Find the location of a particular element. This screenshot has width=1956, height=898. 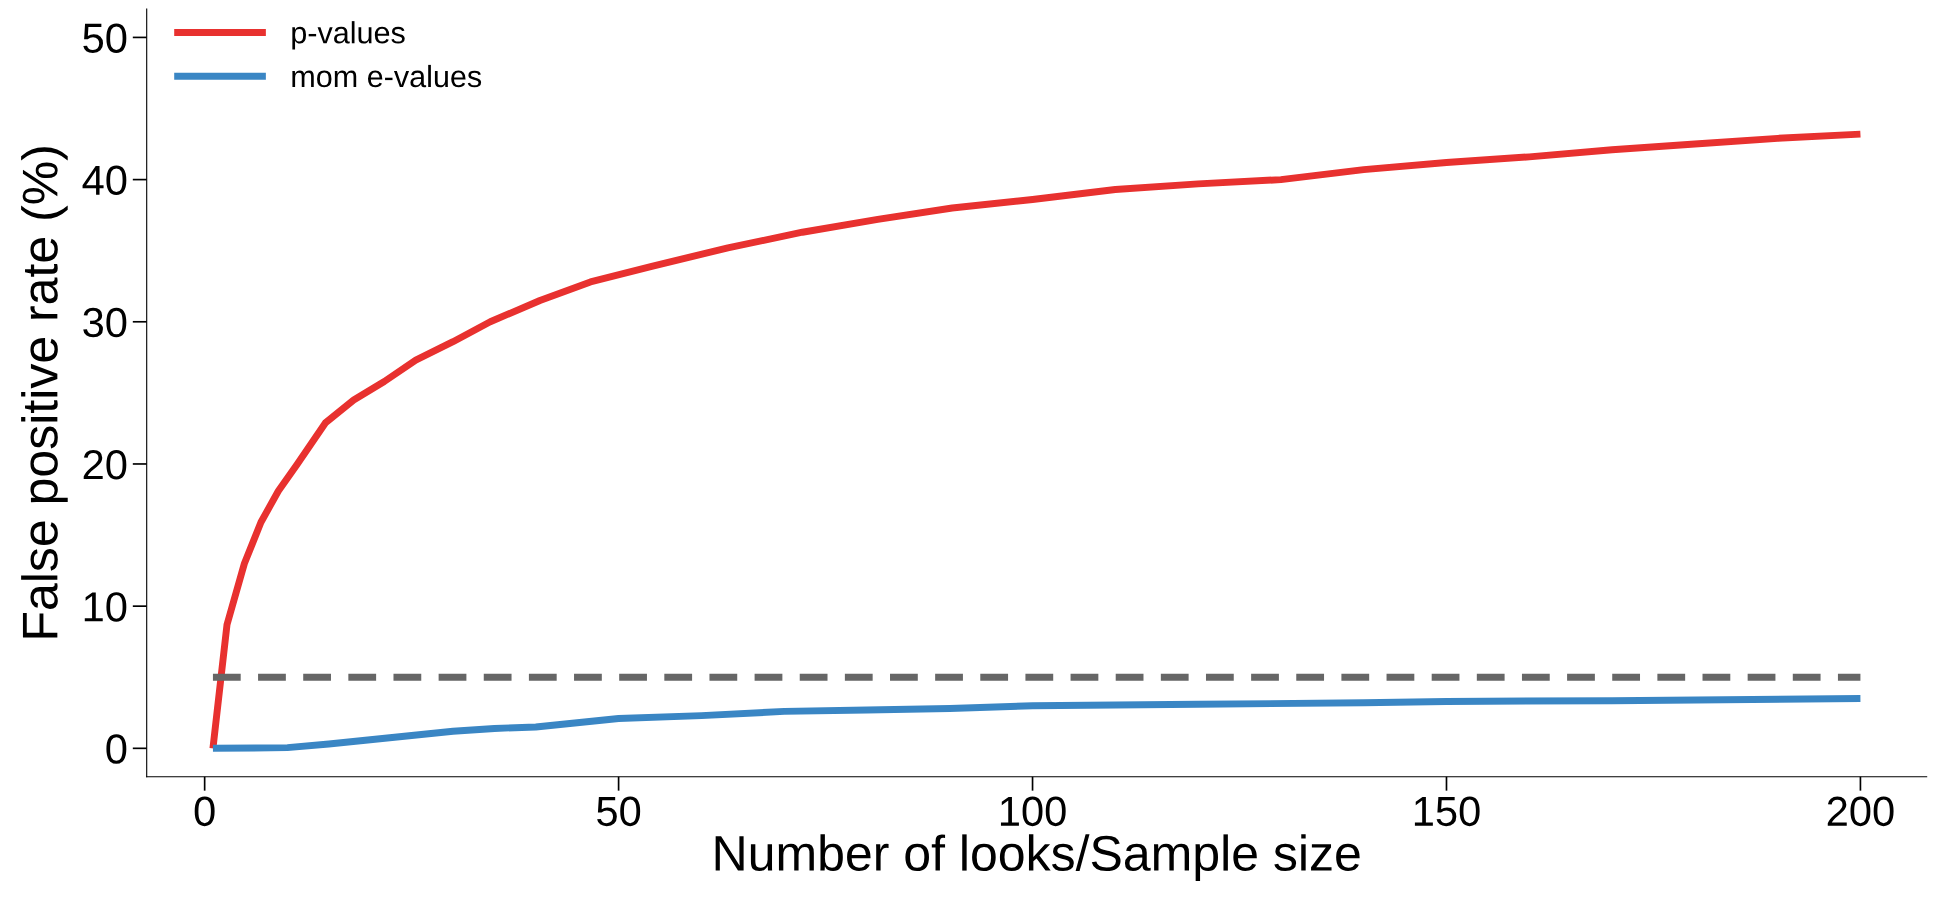

y-tick-label: 50 is located at coordinates (105, 38).